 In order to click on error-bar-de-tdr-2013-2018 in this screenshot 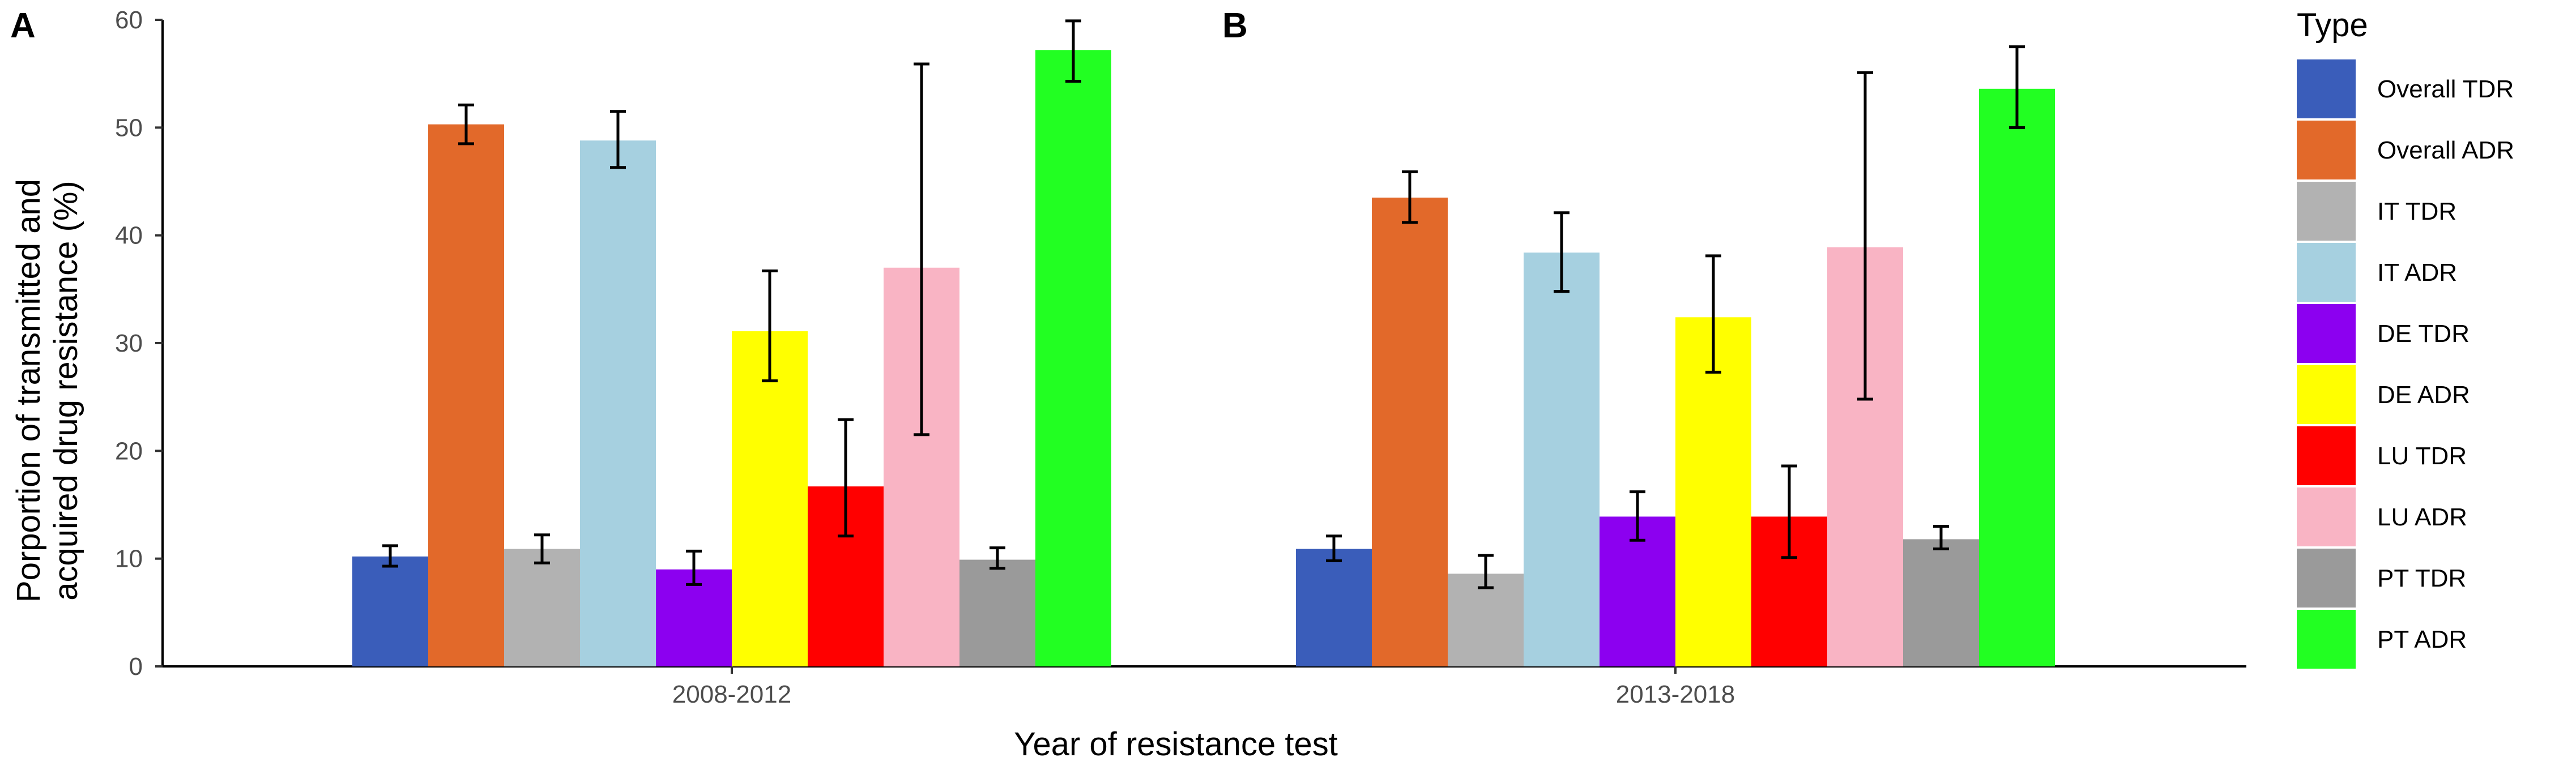, I will do `click(1637, 516)`.